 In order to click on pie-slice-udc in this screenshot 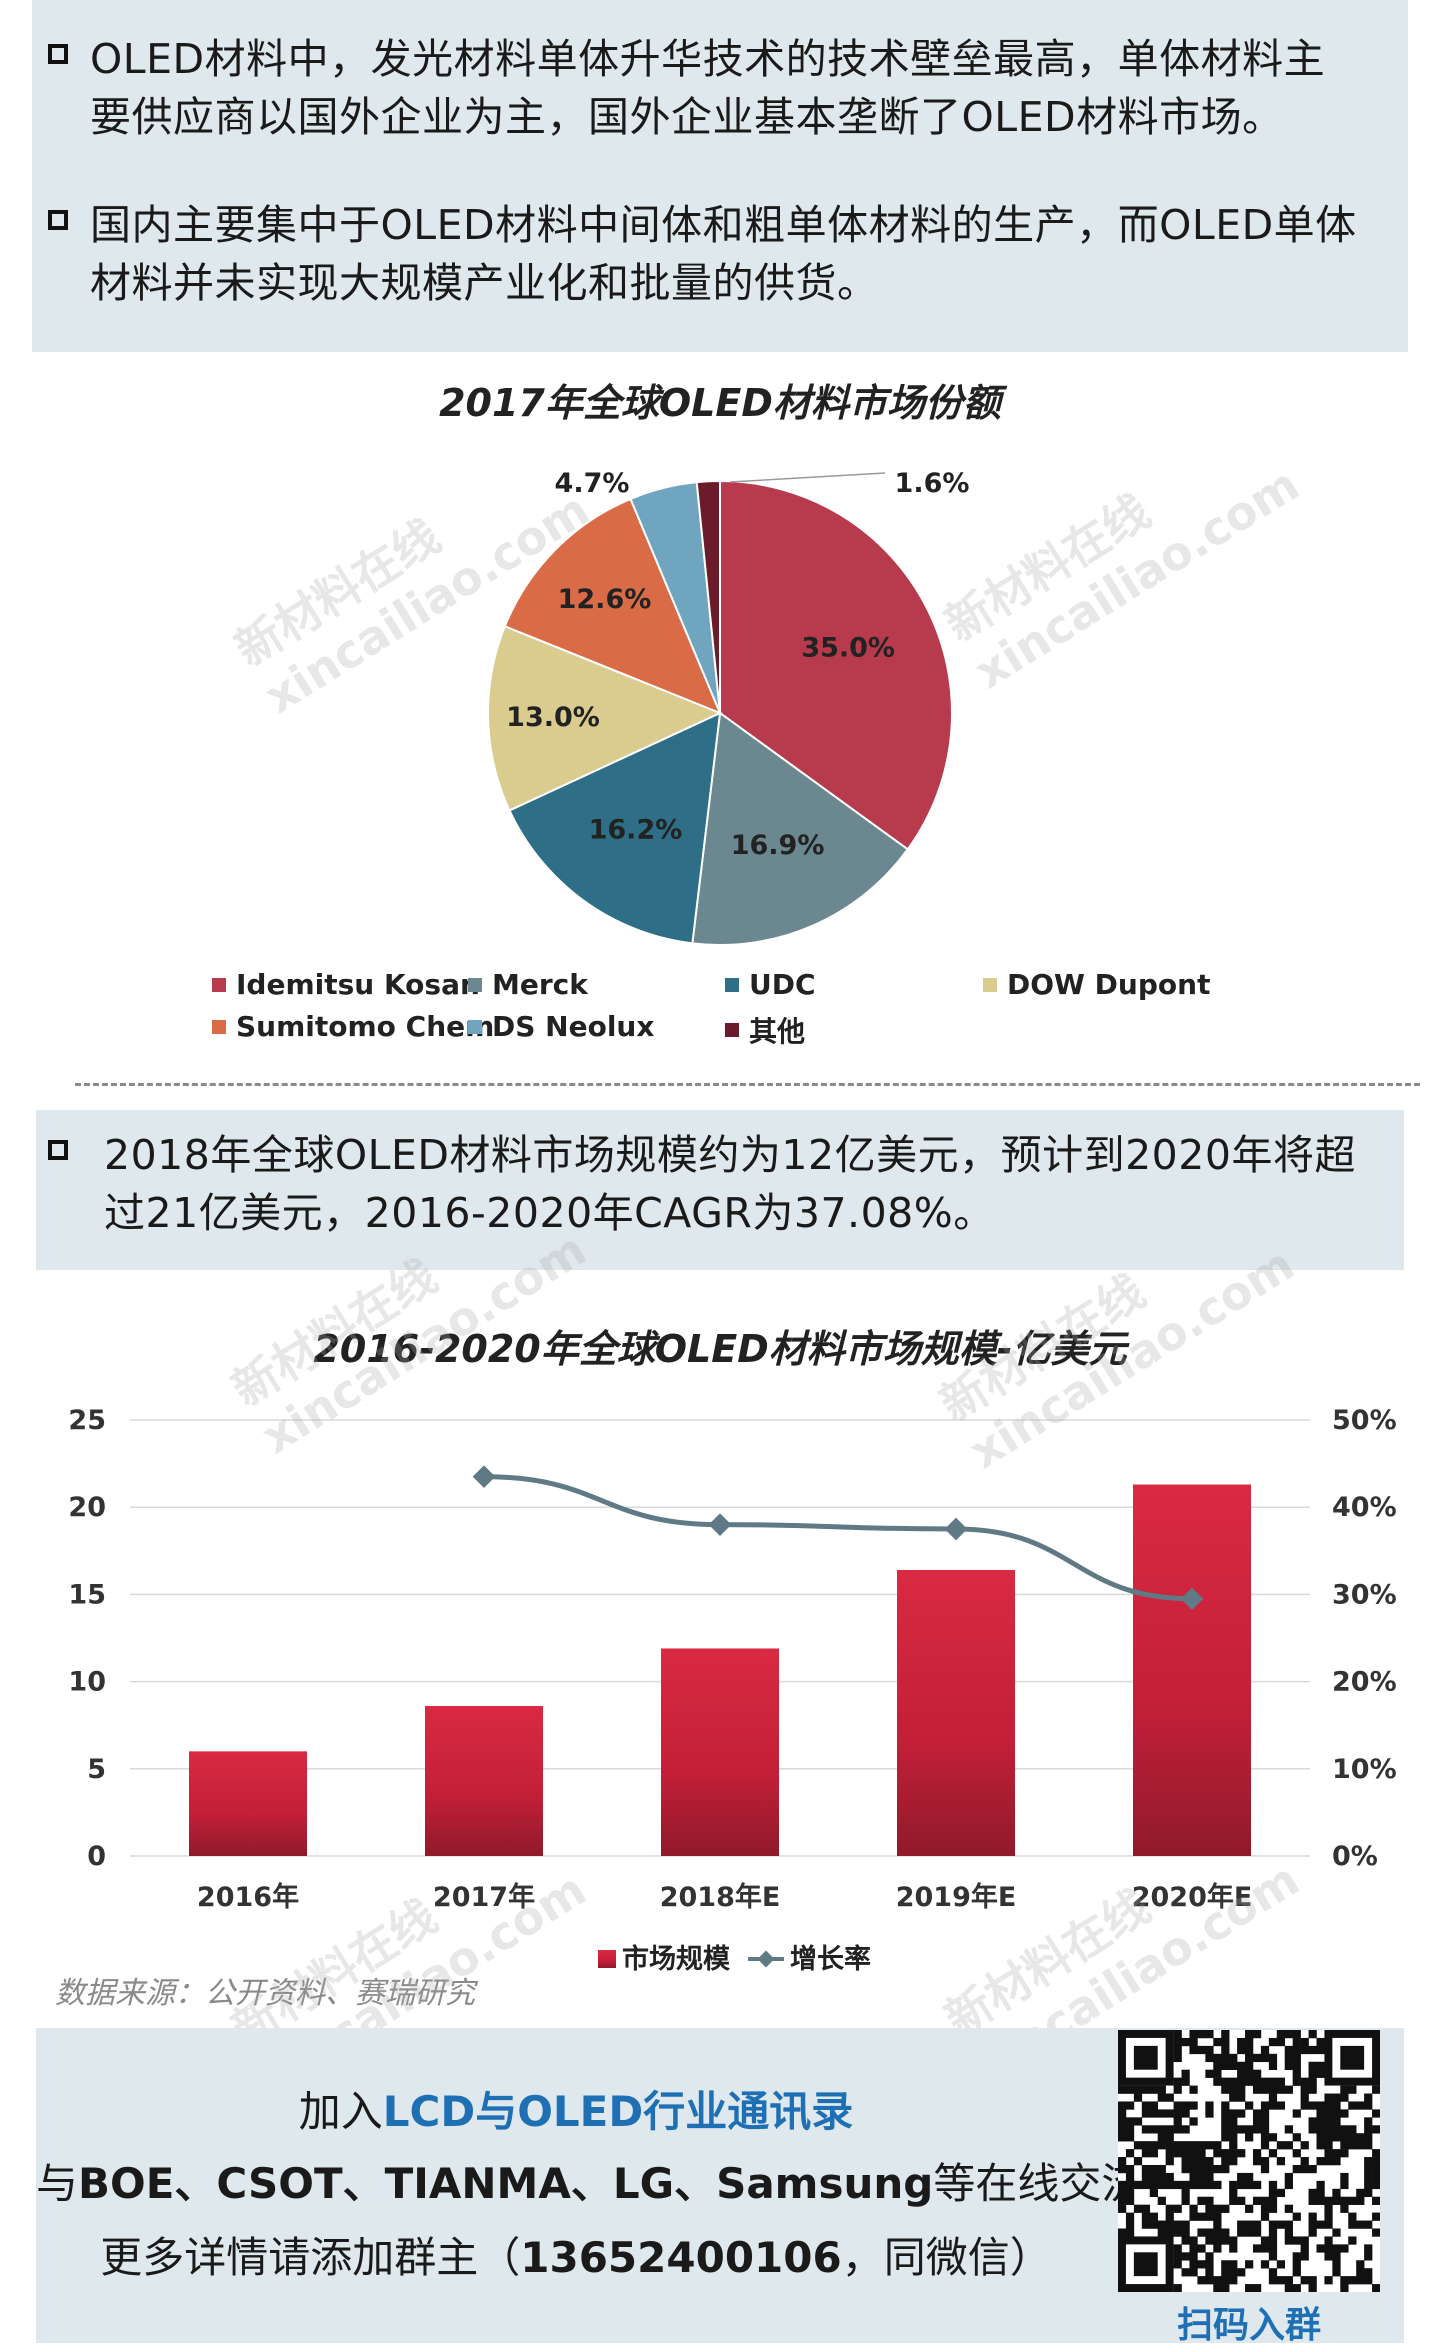, I will do `click(615, 828)`.